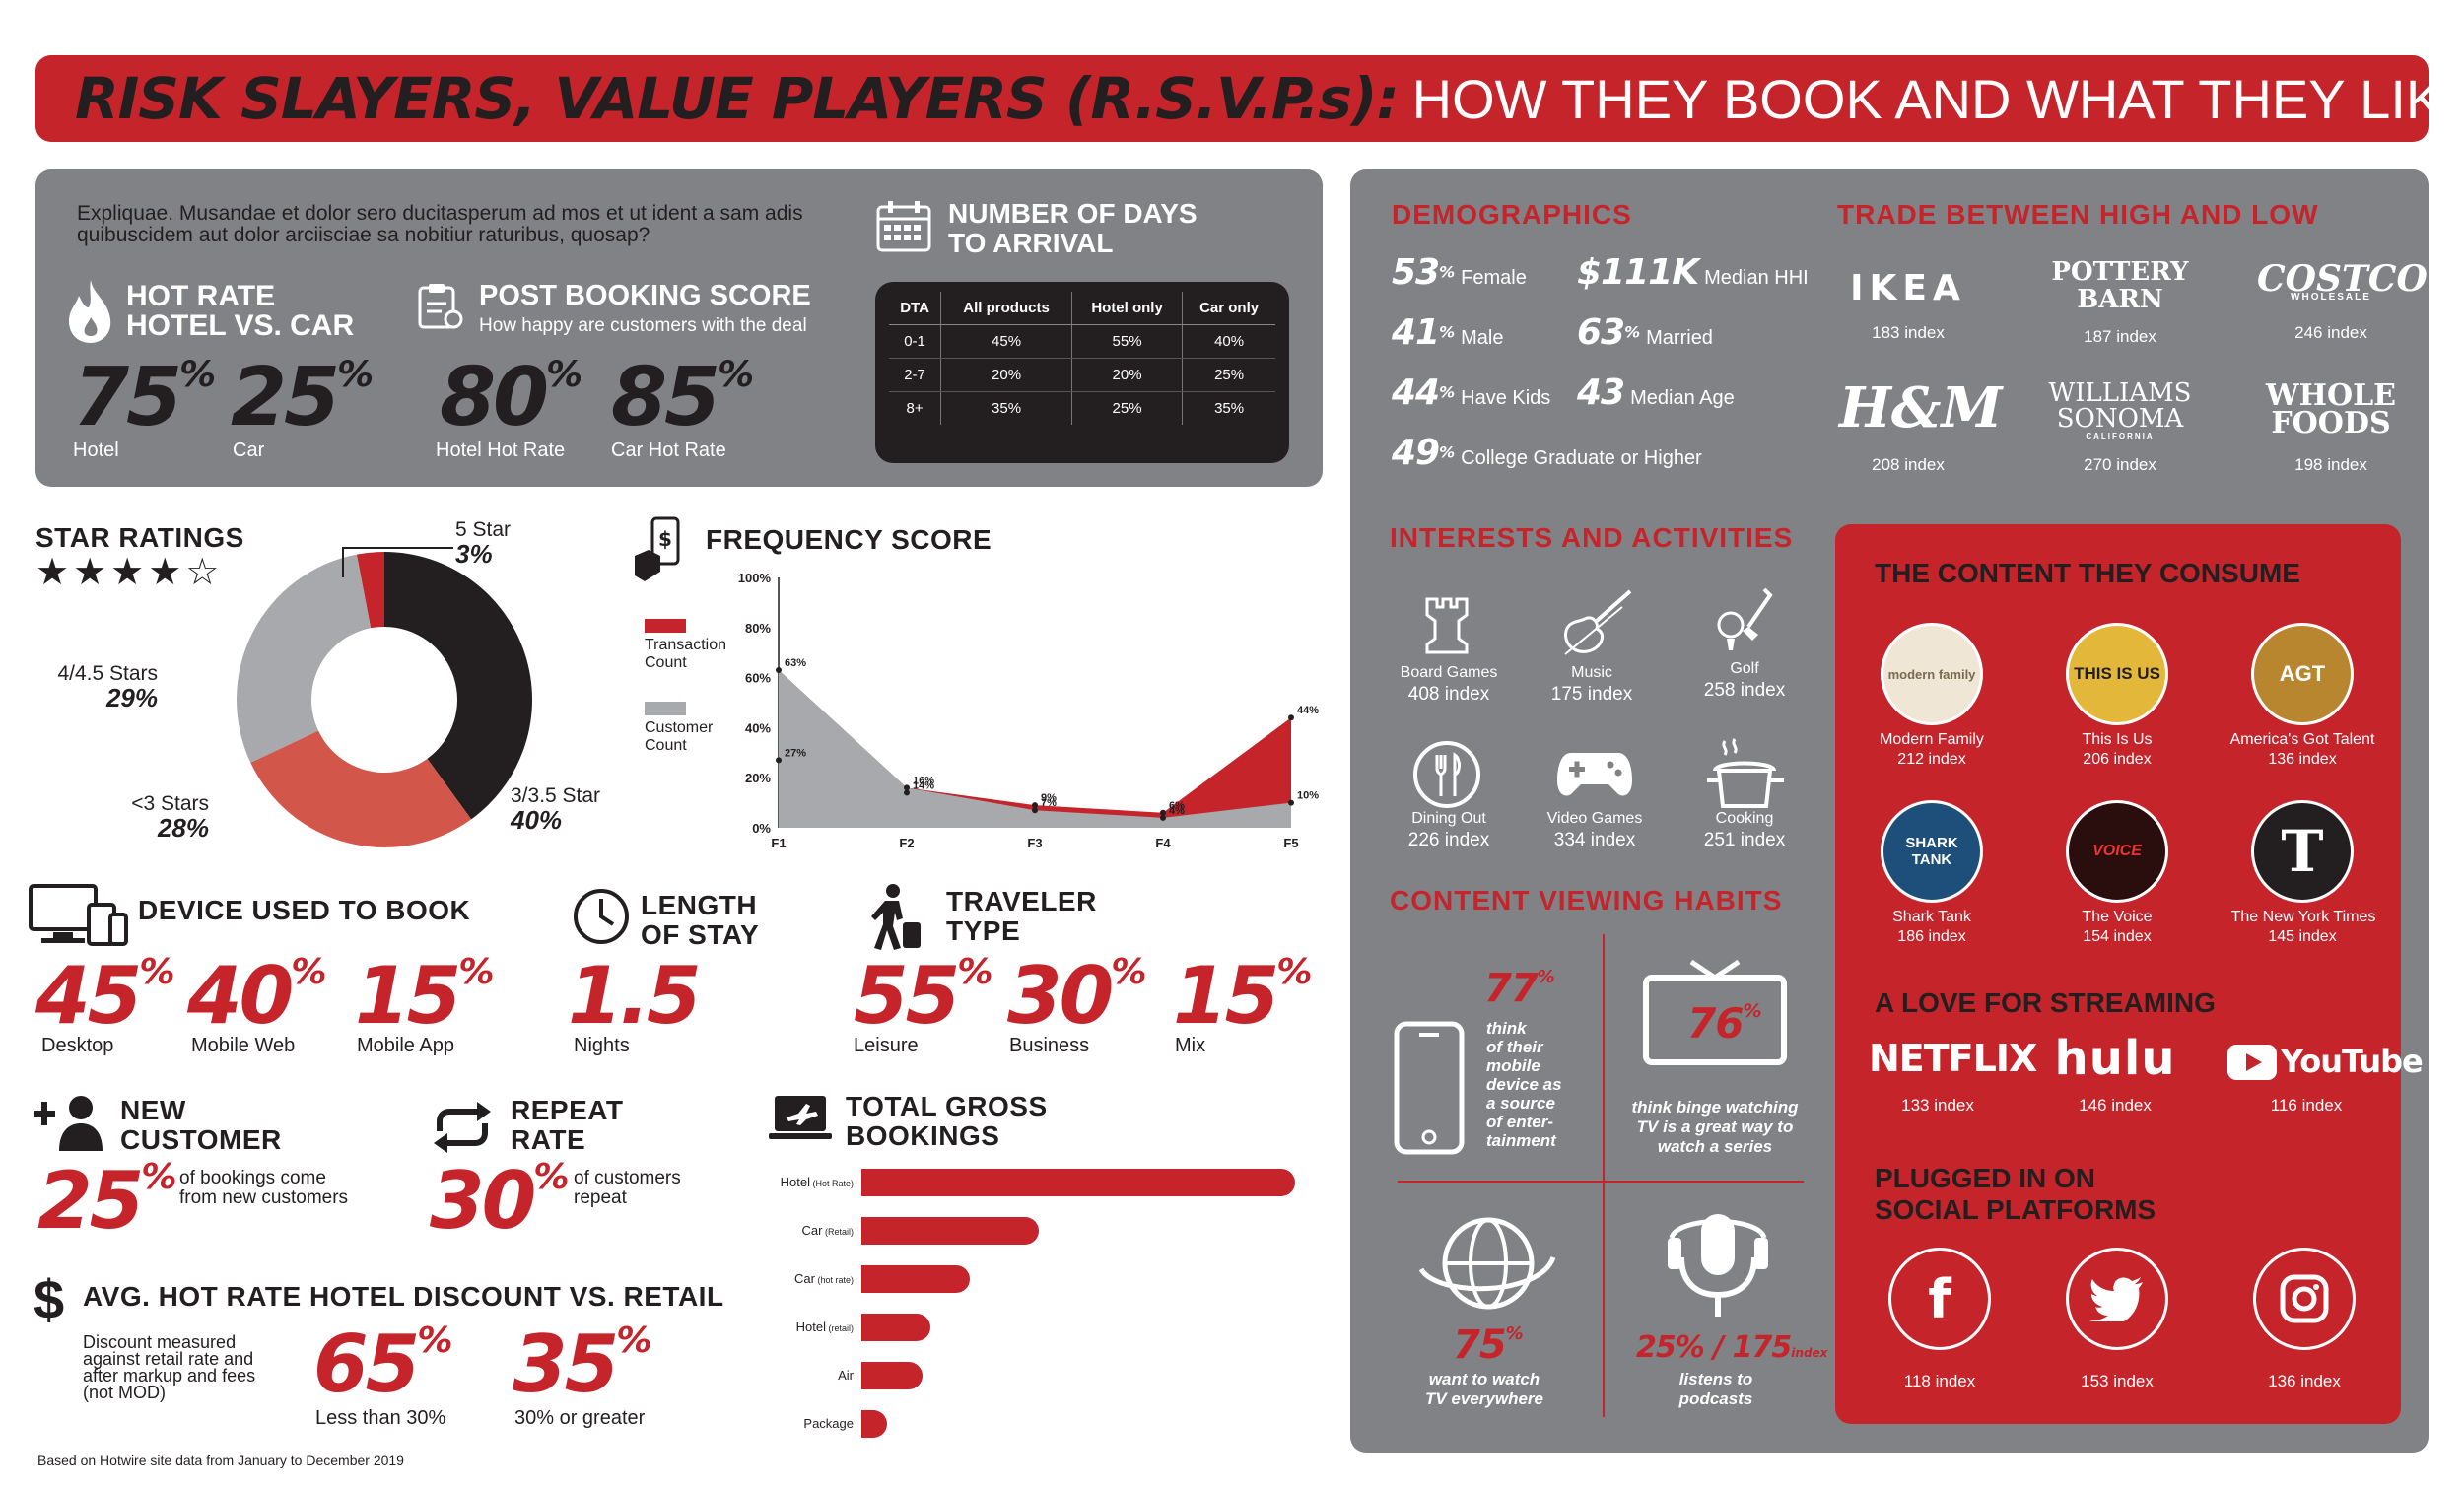  I want to click on new-customer-value: 25%, so click(107, 1201).